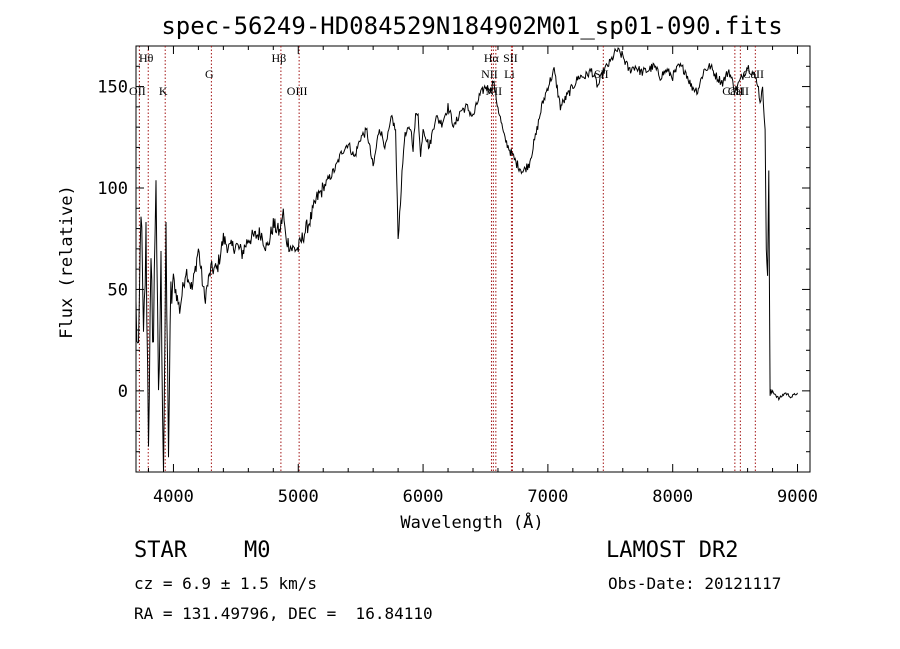 Image resolution: width=900 pixels, height=649 pixels. I want to click on x-tick-label: 7000, so click(547, 497).